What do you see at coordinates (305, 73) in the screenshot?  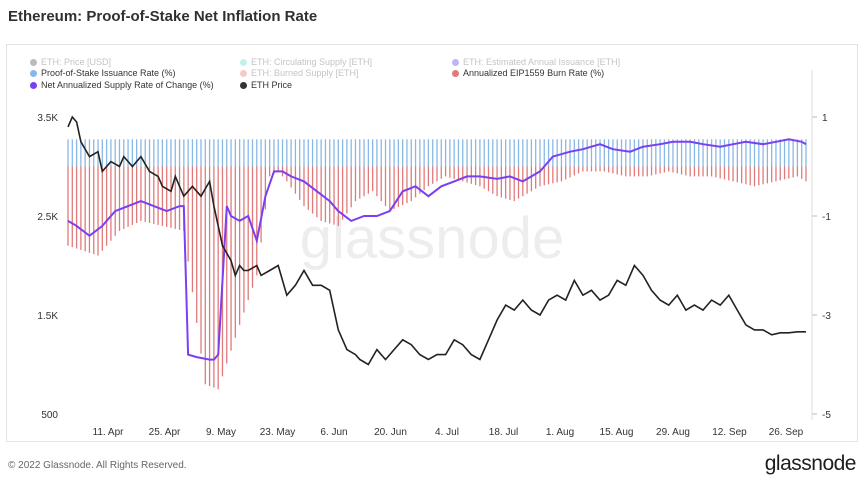 I see `legend-label: ETH: Burned Supply [ETH]` at bounding box center [305, 73].